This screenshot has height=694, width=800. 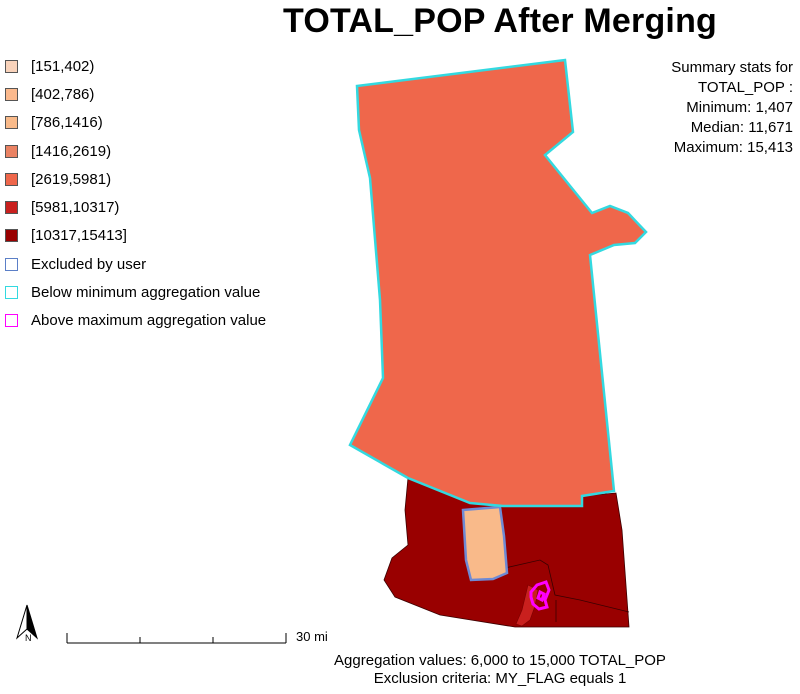 What do you see at coordinates (71, 179) in the screenshot?
I see `legend-label: [2619,5981)` at bounding box center [71, 179].